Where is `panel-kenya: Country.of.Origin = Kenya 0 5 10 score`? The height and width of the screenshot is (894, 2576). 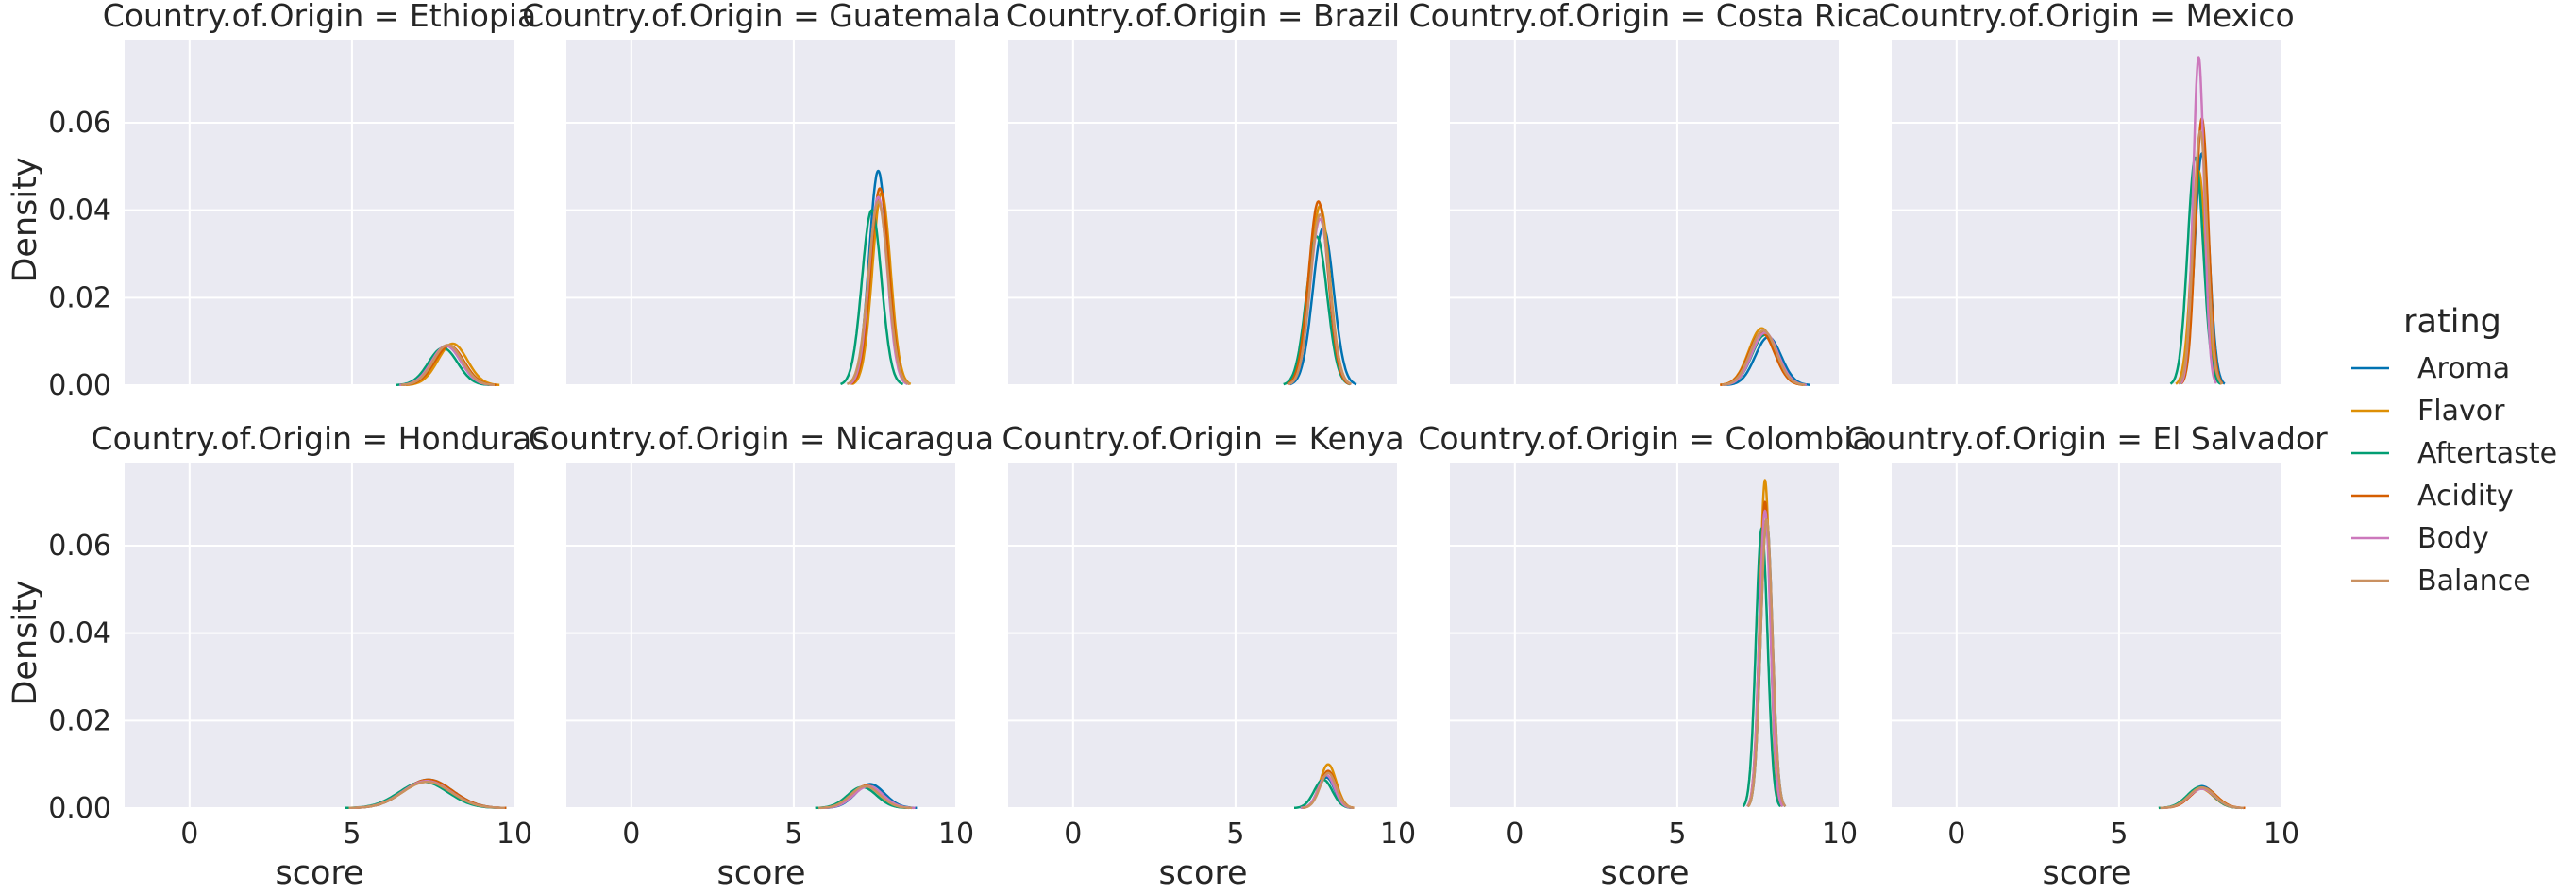 panel-kenya: Country.of.Origin = Kenya 0 5 10 score is located at coordinates (1209, 656).